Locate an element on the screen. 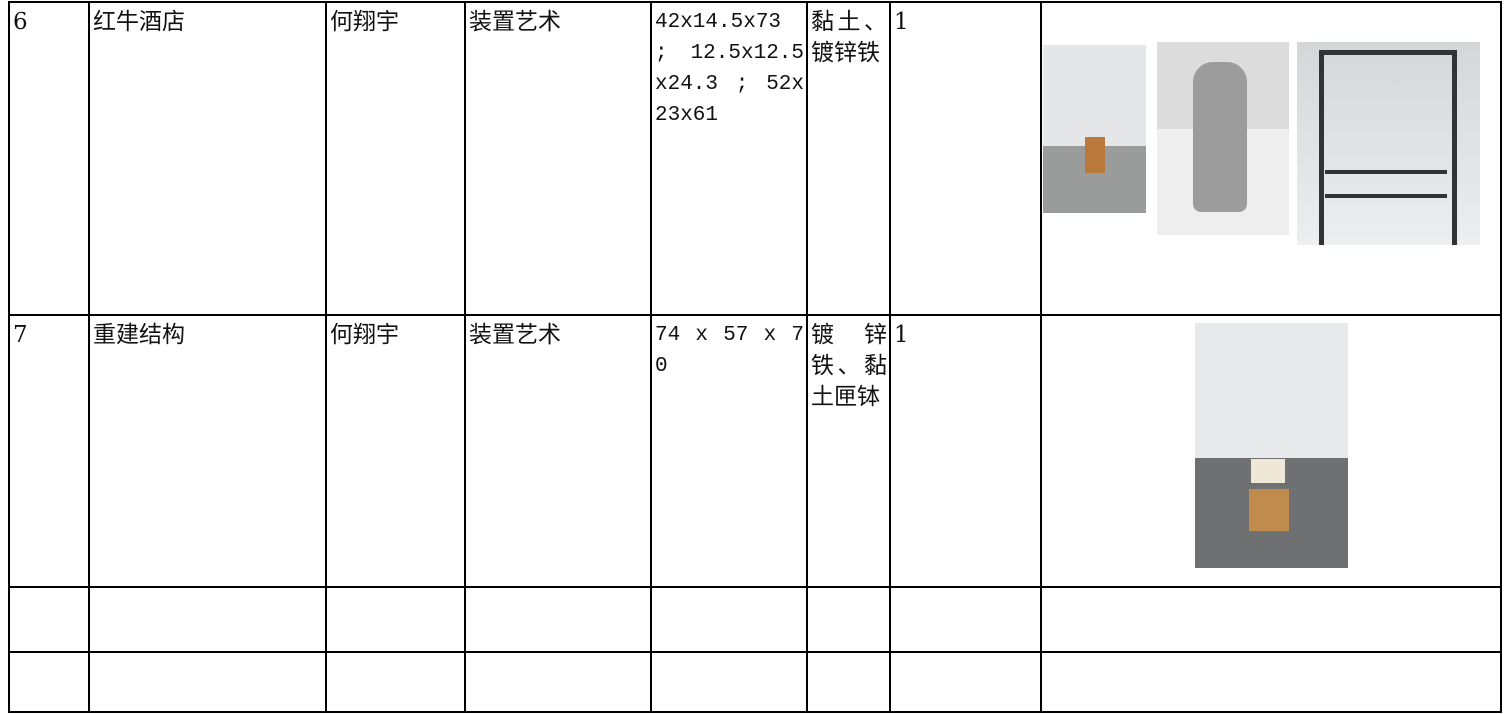  cell-index: 6 is located at coordinates (49, 158).